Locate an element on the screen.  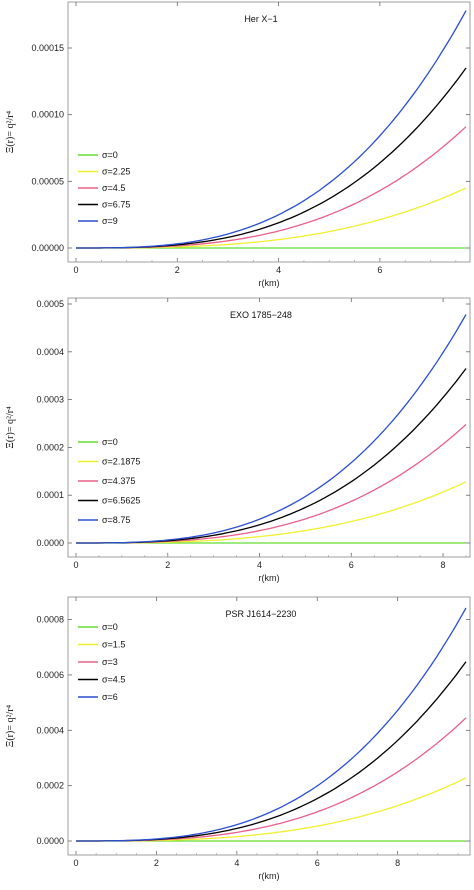
chart-title: PSR J1614−2230 is located at coordinates (261, 614).